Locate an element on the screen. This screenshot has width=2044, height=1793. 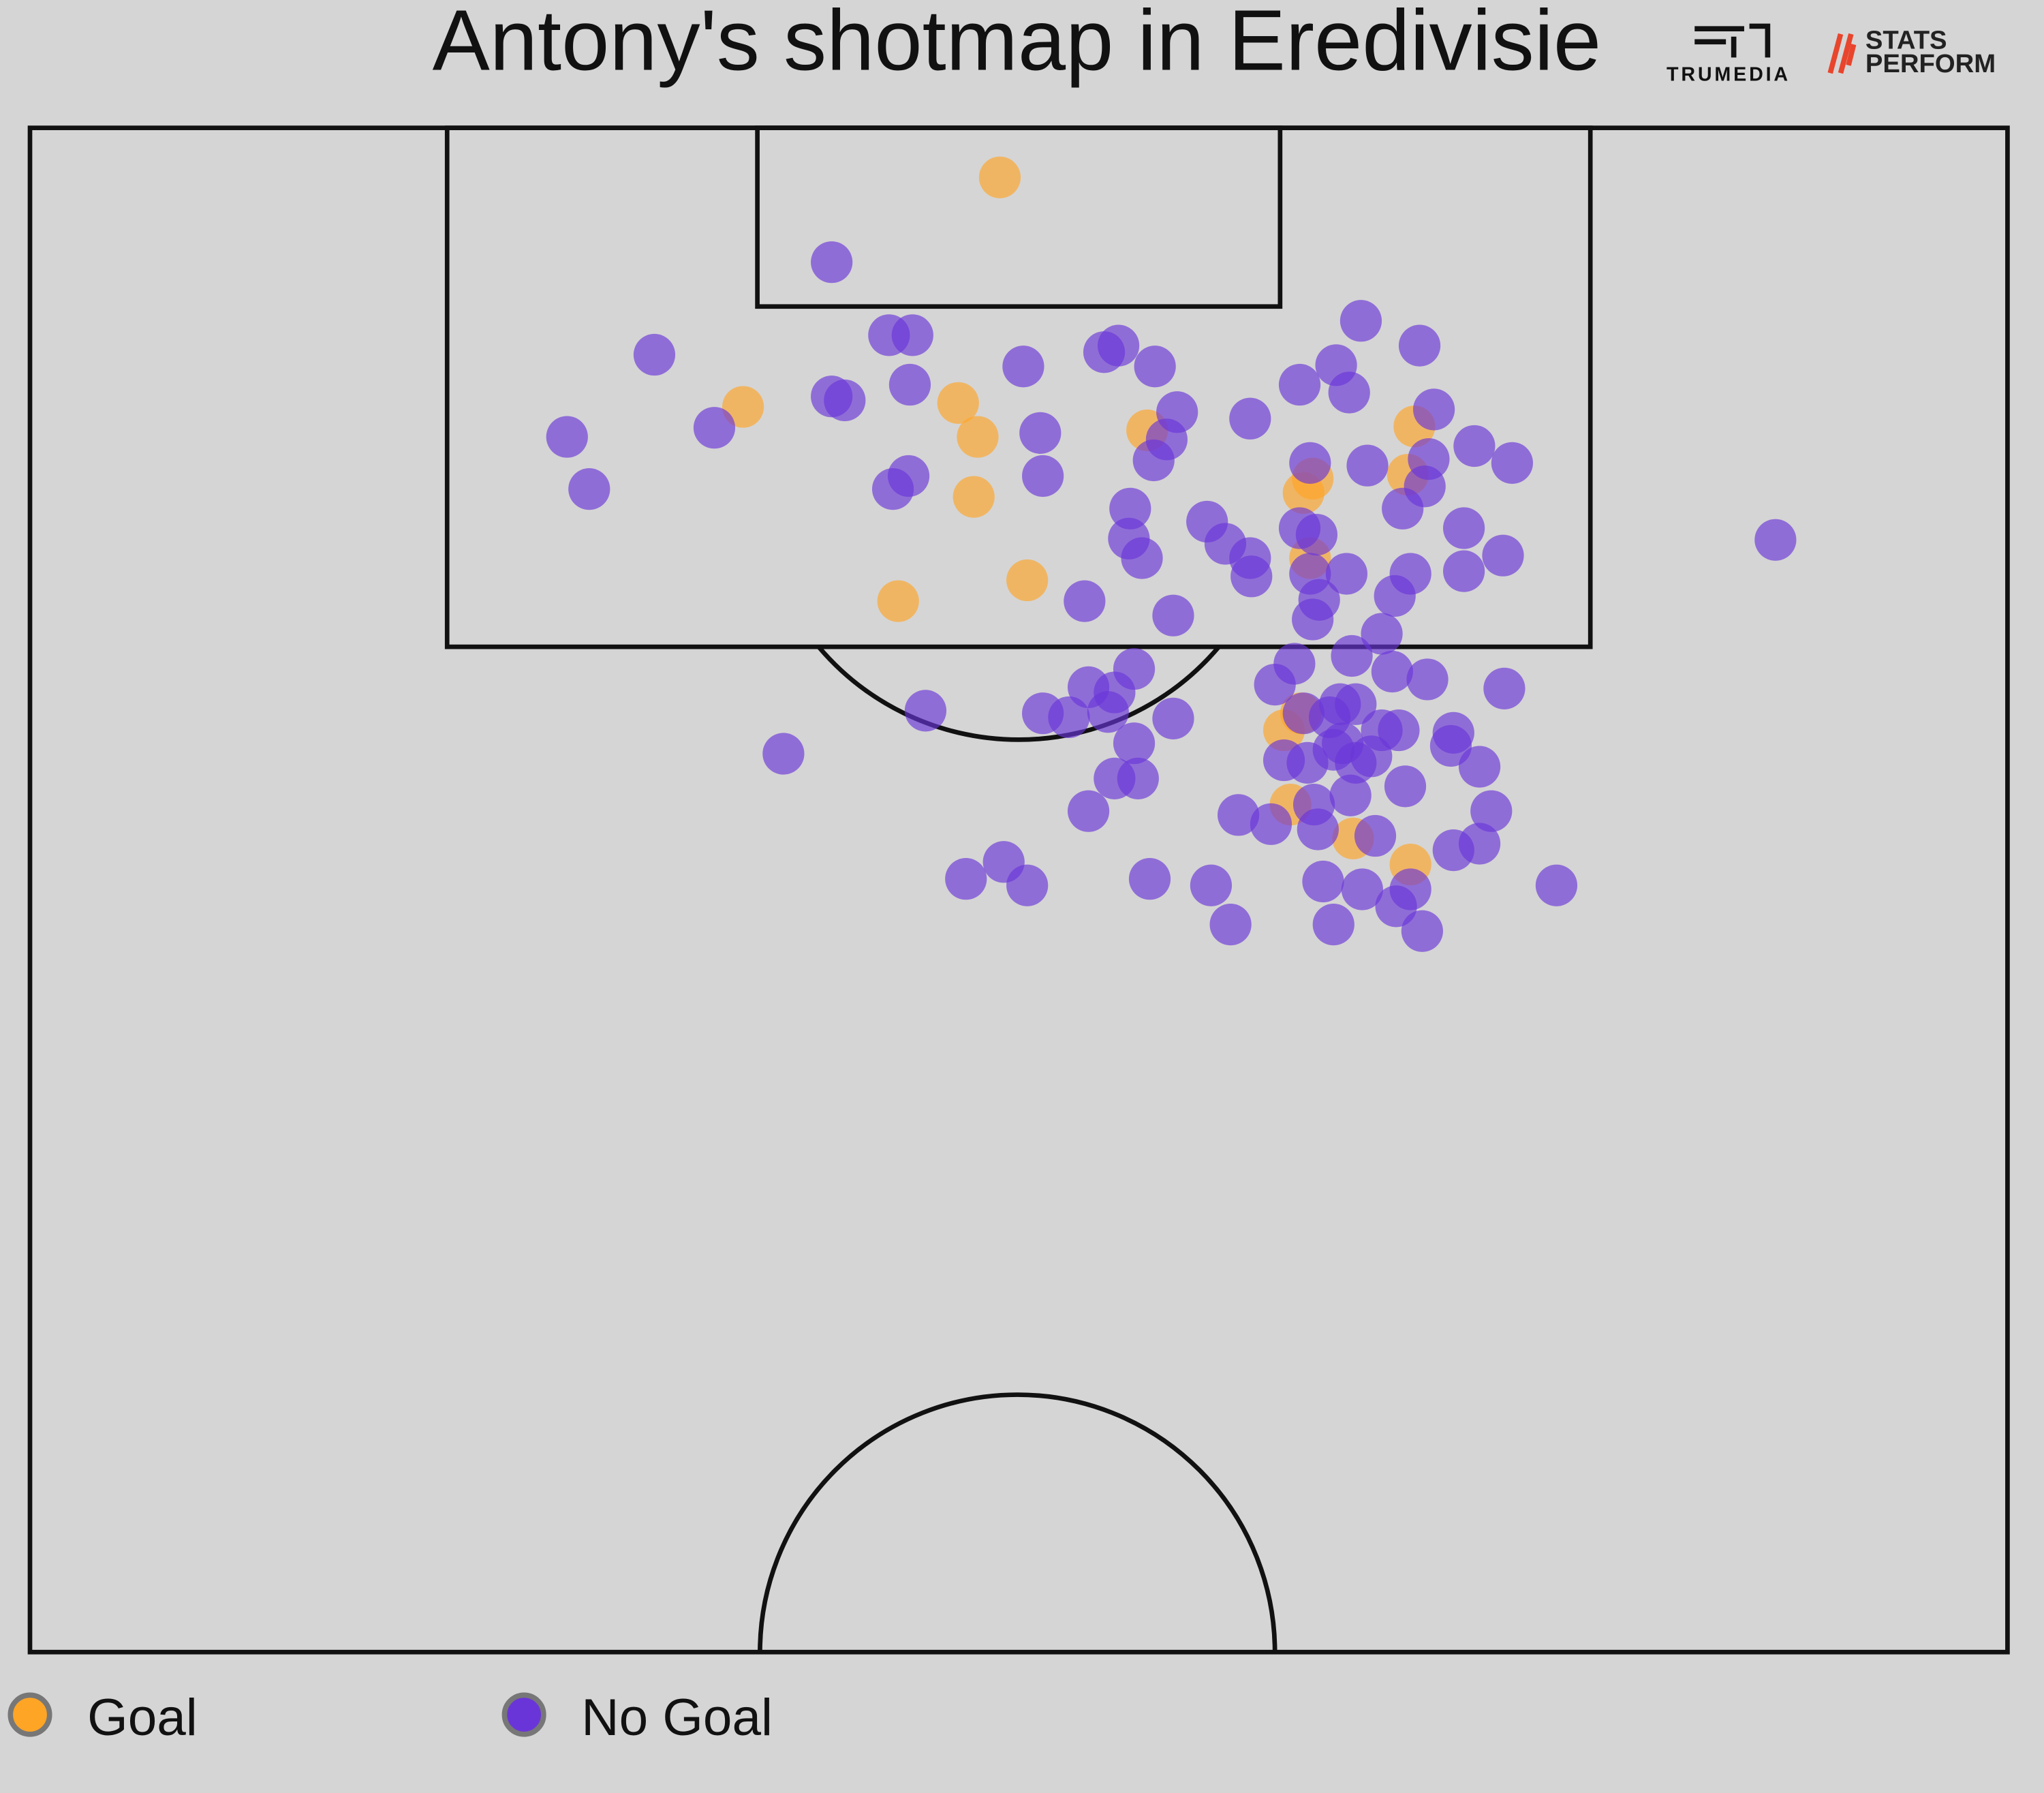
trumedia-logo: TRUMEDIA is located at coordinates (1729, 54).